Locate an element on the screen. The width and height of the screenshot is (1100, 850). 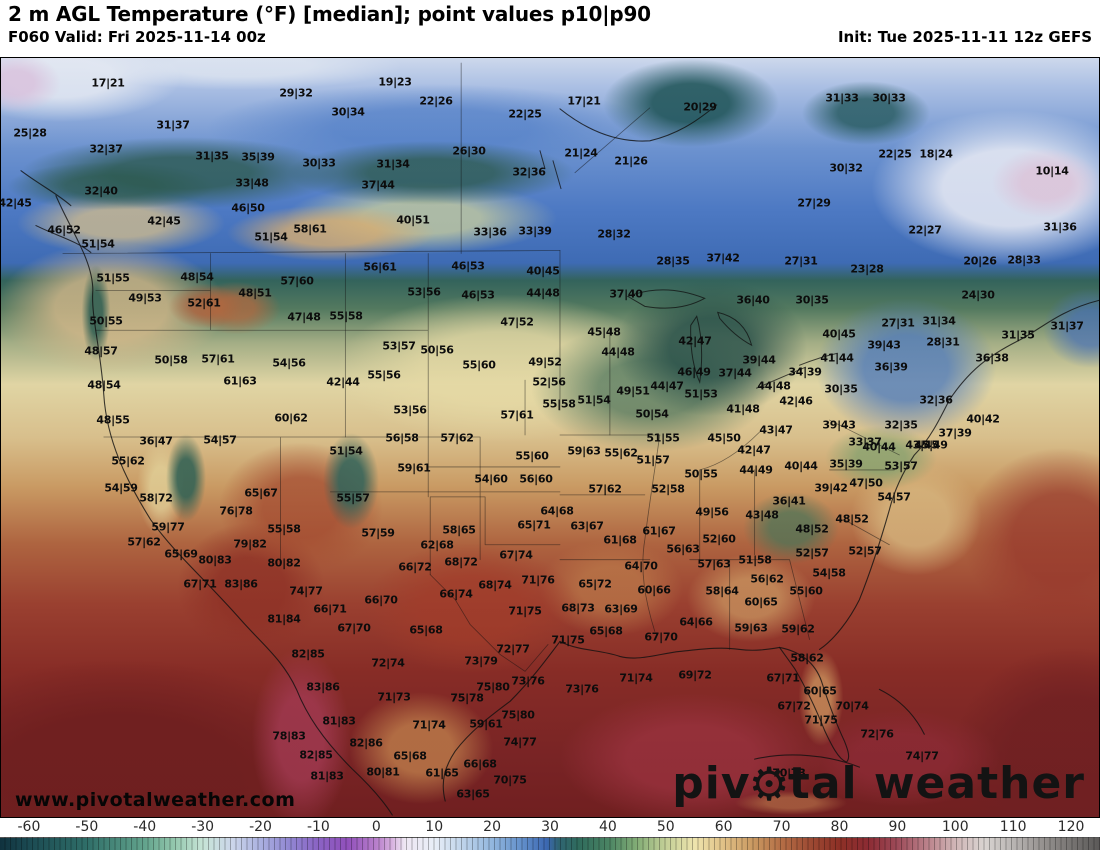
point-value: 63|65 is located at coordinates (473, 794).